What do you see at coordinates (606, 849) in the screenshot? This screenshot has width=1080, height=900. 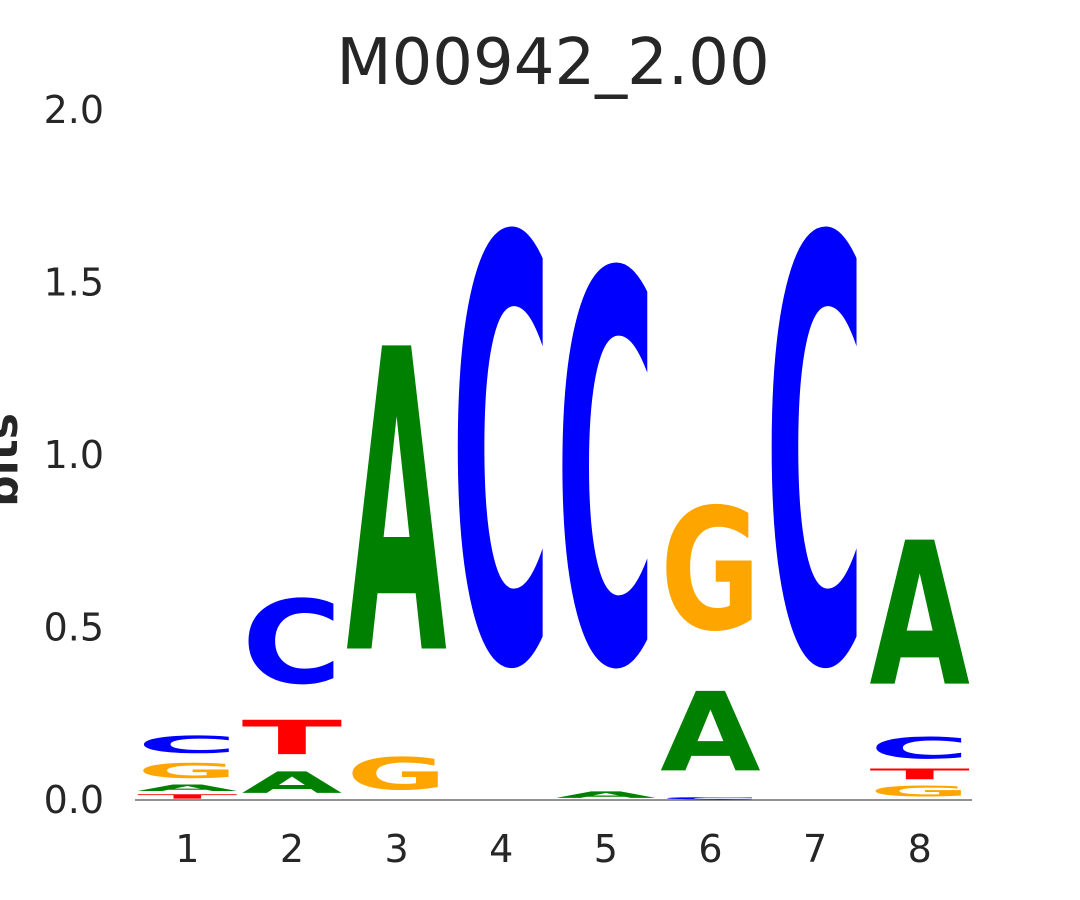 I see `x-tick-label: 5` at bounding box center [606, 849].